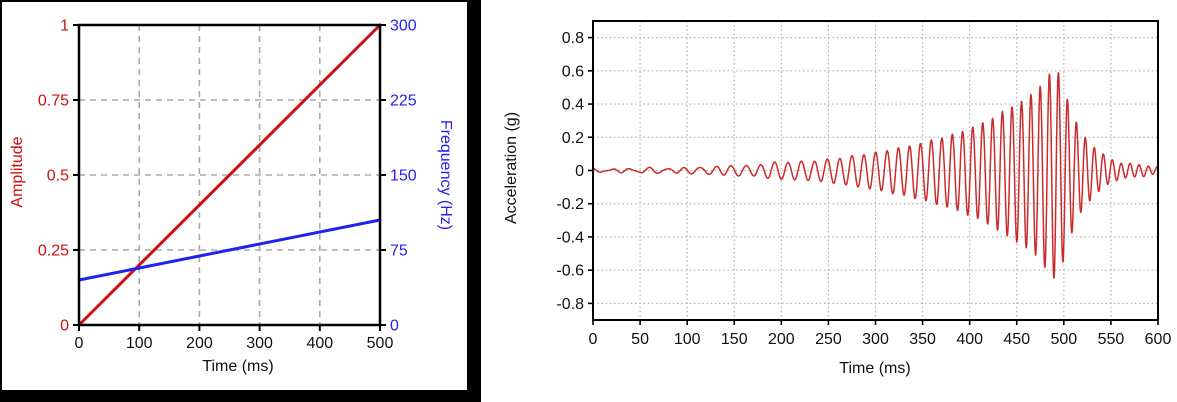 The image size is (1177, 402). What do you see at coordinates (640, 339) in the screenshot?
I see `x-tick-label: 50` at bounding box center [640, 339].